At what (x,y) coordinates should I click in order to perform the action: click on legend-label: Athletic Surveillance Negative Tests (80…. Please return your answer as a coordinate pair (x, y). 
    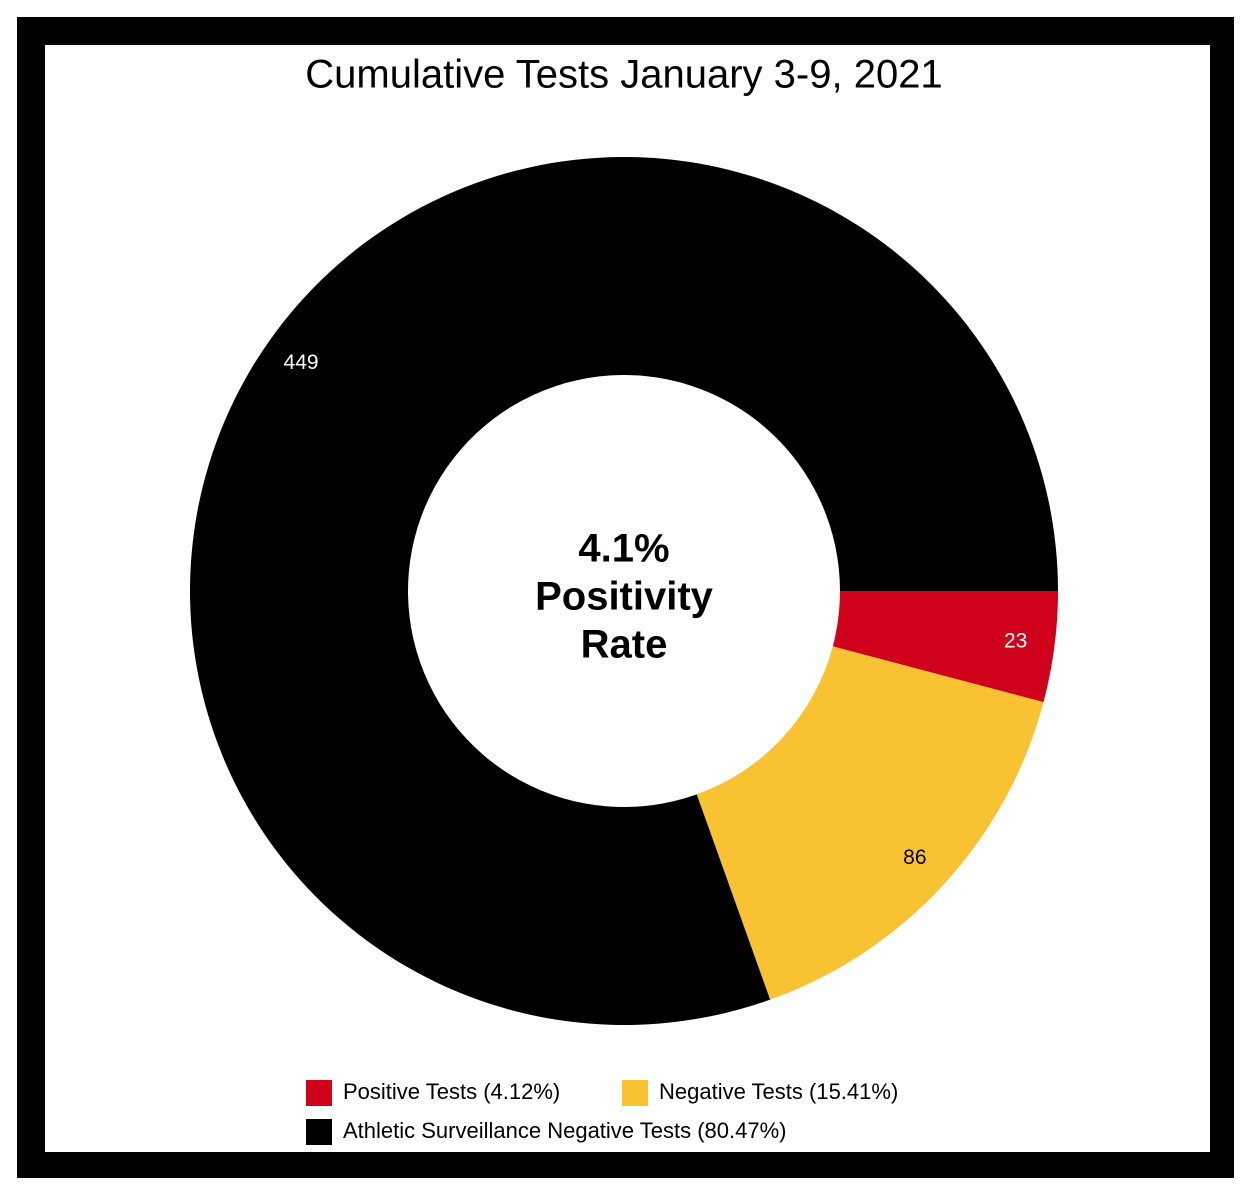
    Looking at the image, I should click on (564, 1130).